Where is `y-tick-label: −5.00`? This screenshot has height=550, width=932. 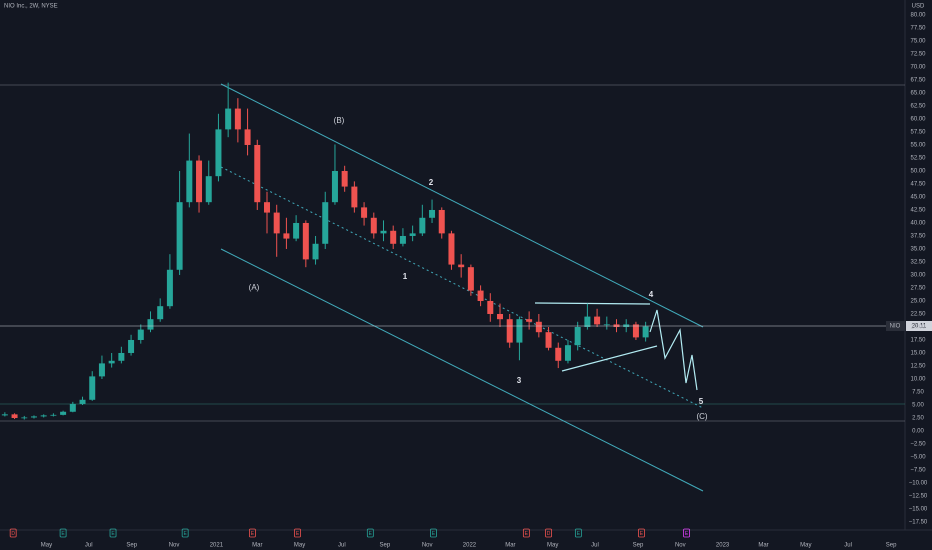
y-tick-label: −5.00 is located at coordinates (918, 458).